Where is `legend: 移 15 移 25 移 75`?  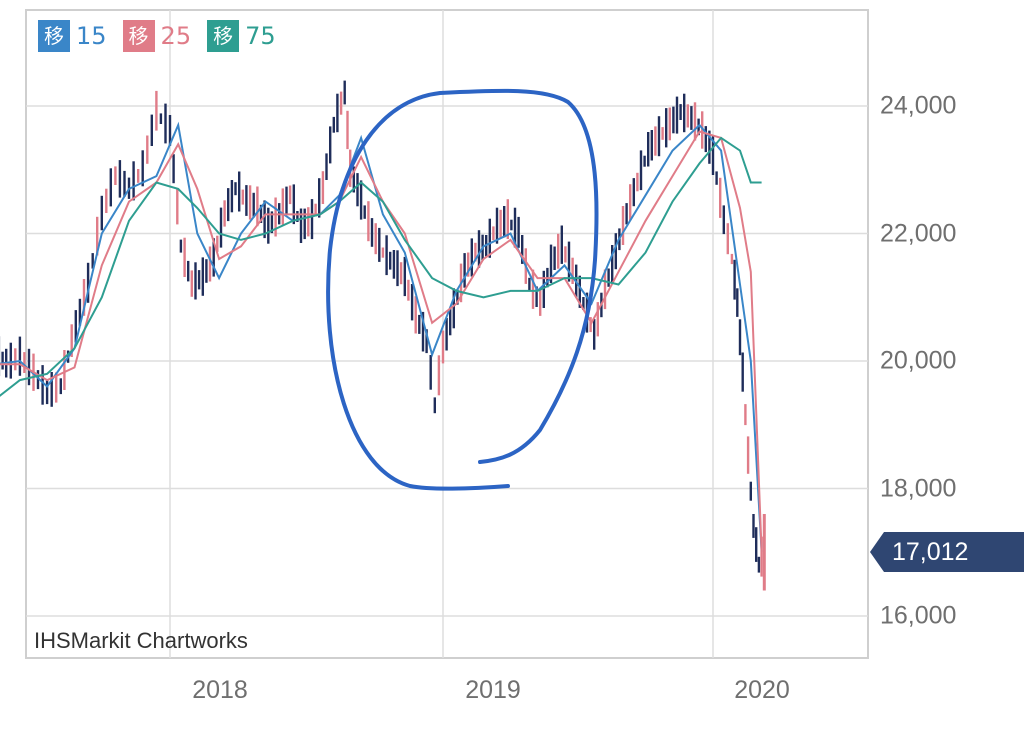 legend: 移 15 移 25 移 75 is located at coordinates (157, 36).